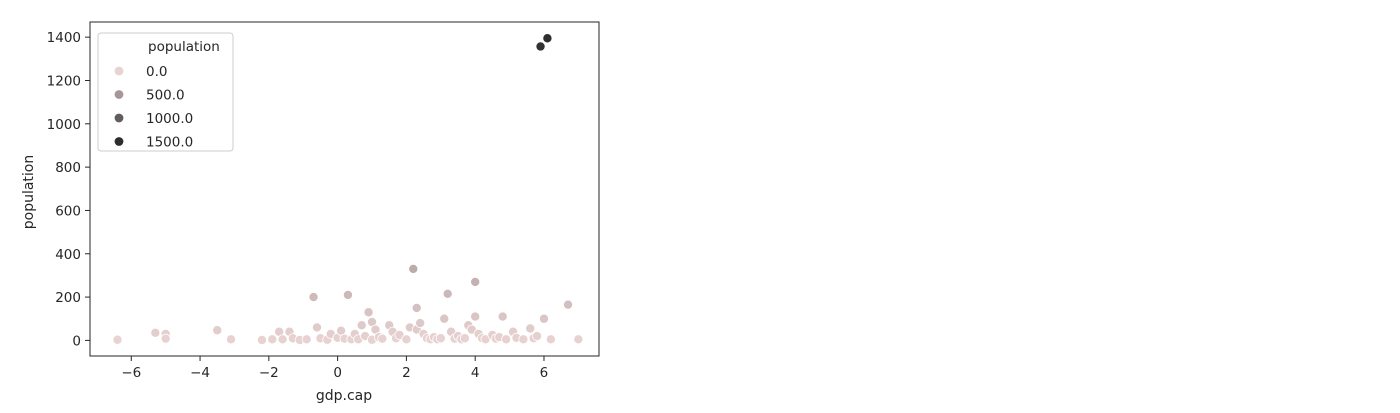 The width and height of the screenshot is (1400, 413). What do you see at coordinates (475, 373) in the screenshot?
I see `x-tick-label: 4` at bounding box center [475, 373].